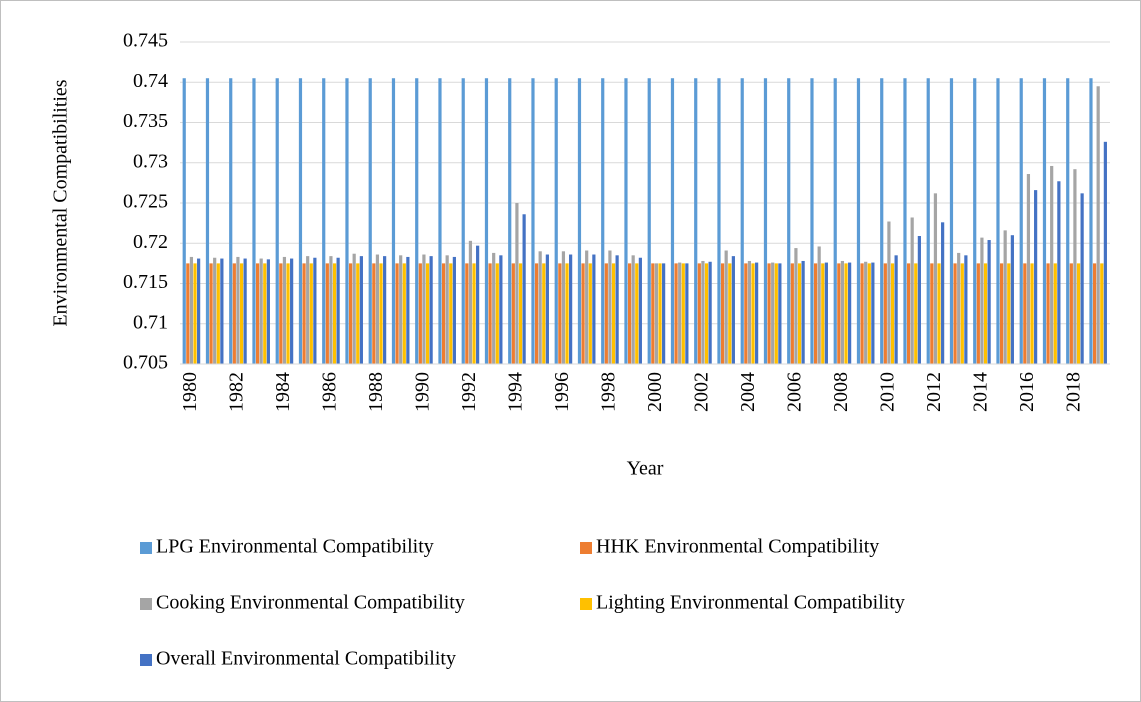 The image size is (1141, 702). What do you see at coordinates (423, 392) in the screenshot?
I see `x-tick-label: 1990` at bounding box center [423, 392].